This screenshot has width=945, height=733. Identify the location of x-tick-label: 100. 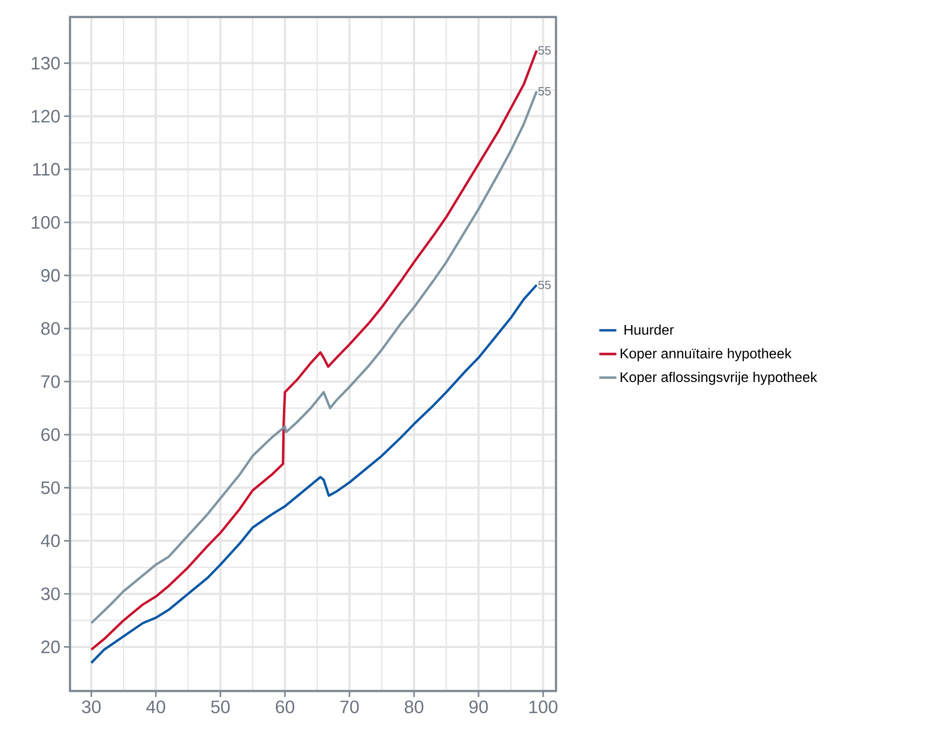
(543, 707).